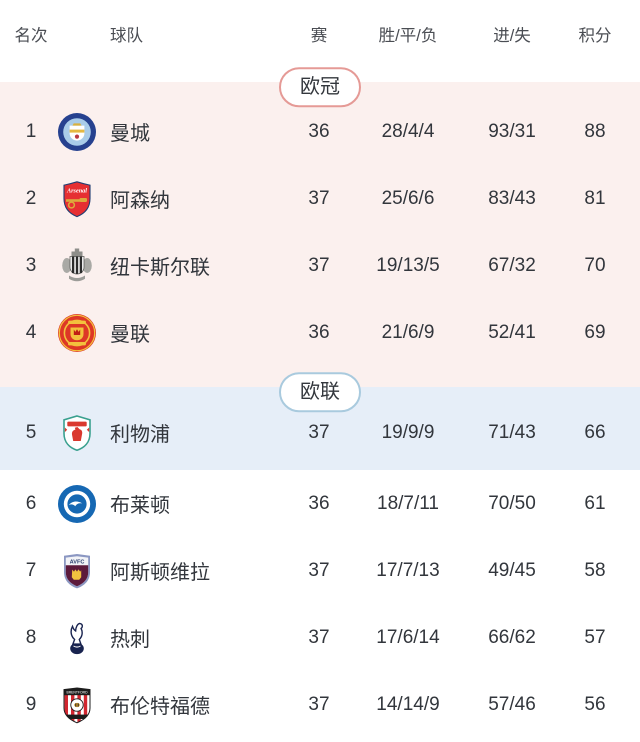 This screenshot has width=640, height=742. I want to click on tottenham-crest-icon, so click(77, 638).